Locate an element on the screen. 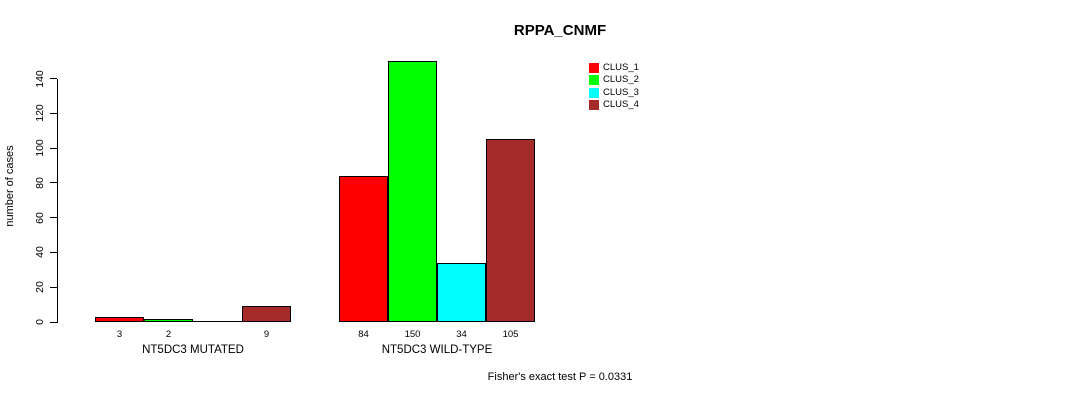 This screenshot has height=400, width=1090. y-tick-label: 120 is located at coordinates (40, 113).